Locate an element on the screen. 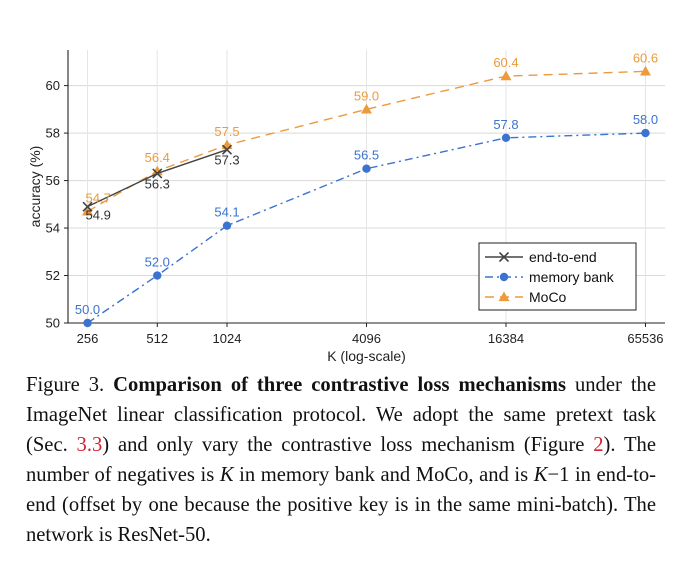 Image resolution: width=677 pixels, height=565 pixels. data-label-e2e: 56.3 is located at coordinates (157, 183).